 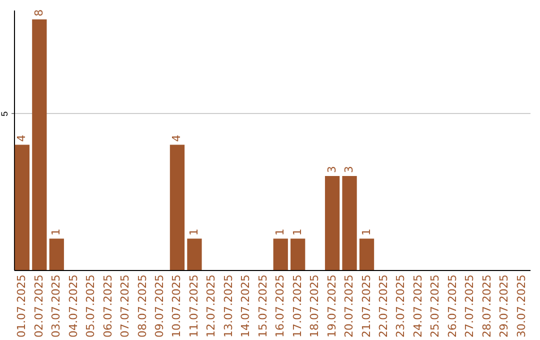 What do you see at coordinates (125, 306) in the screenshot?
I see `x-tick-label: 07.07.2025` at bounding box center [125, 306].